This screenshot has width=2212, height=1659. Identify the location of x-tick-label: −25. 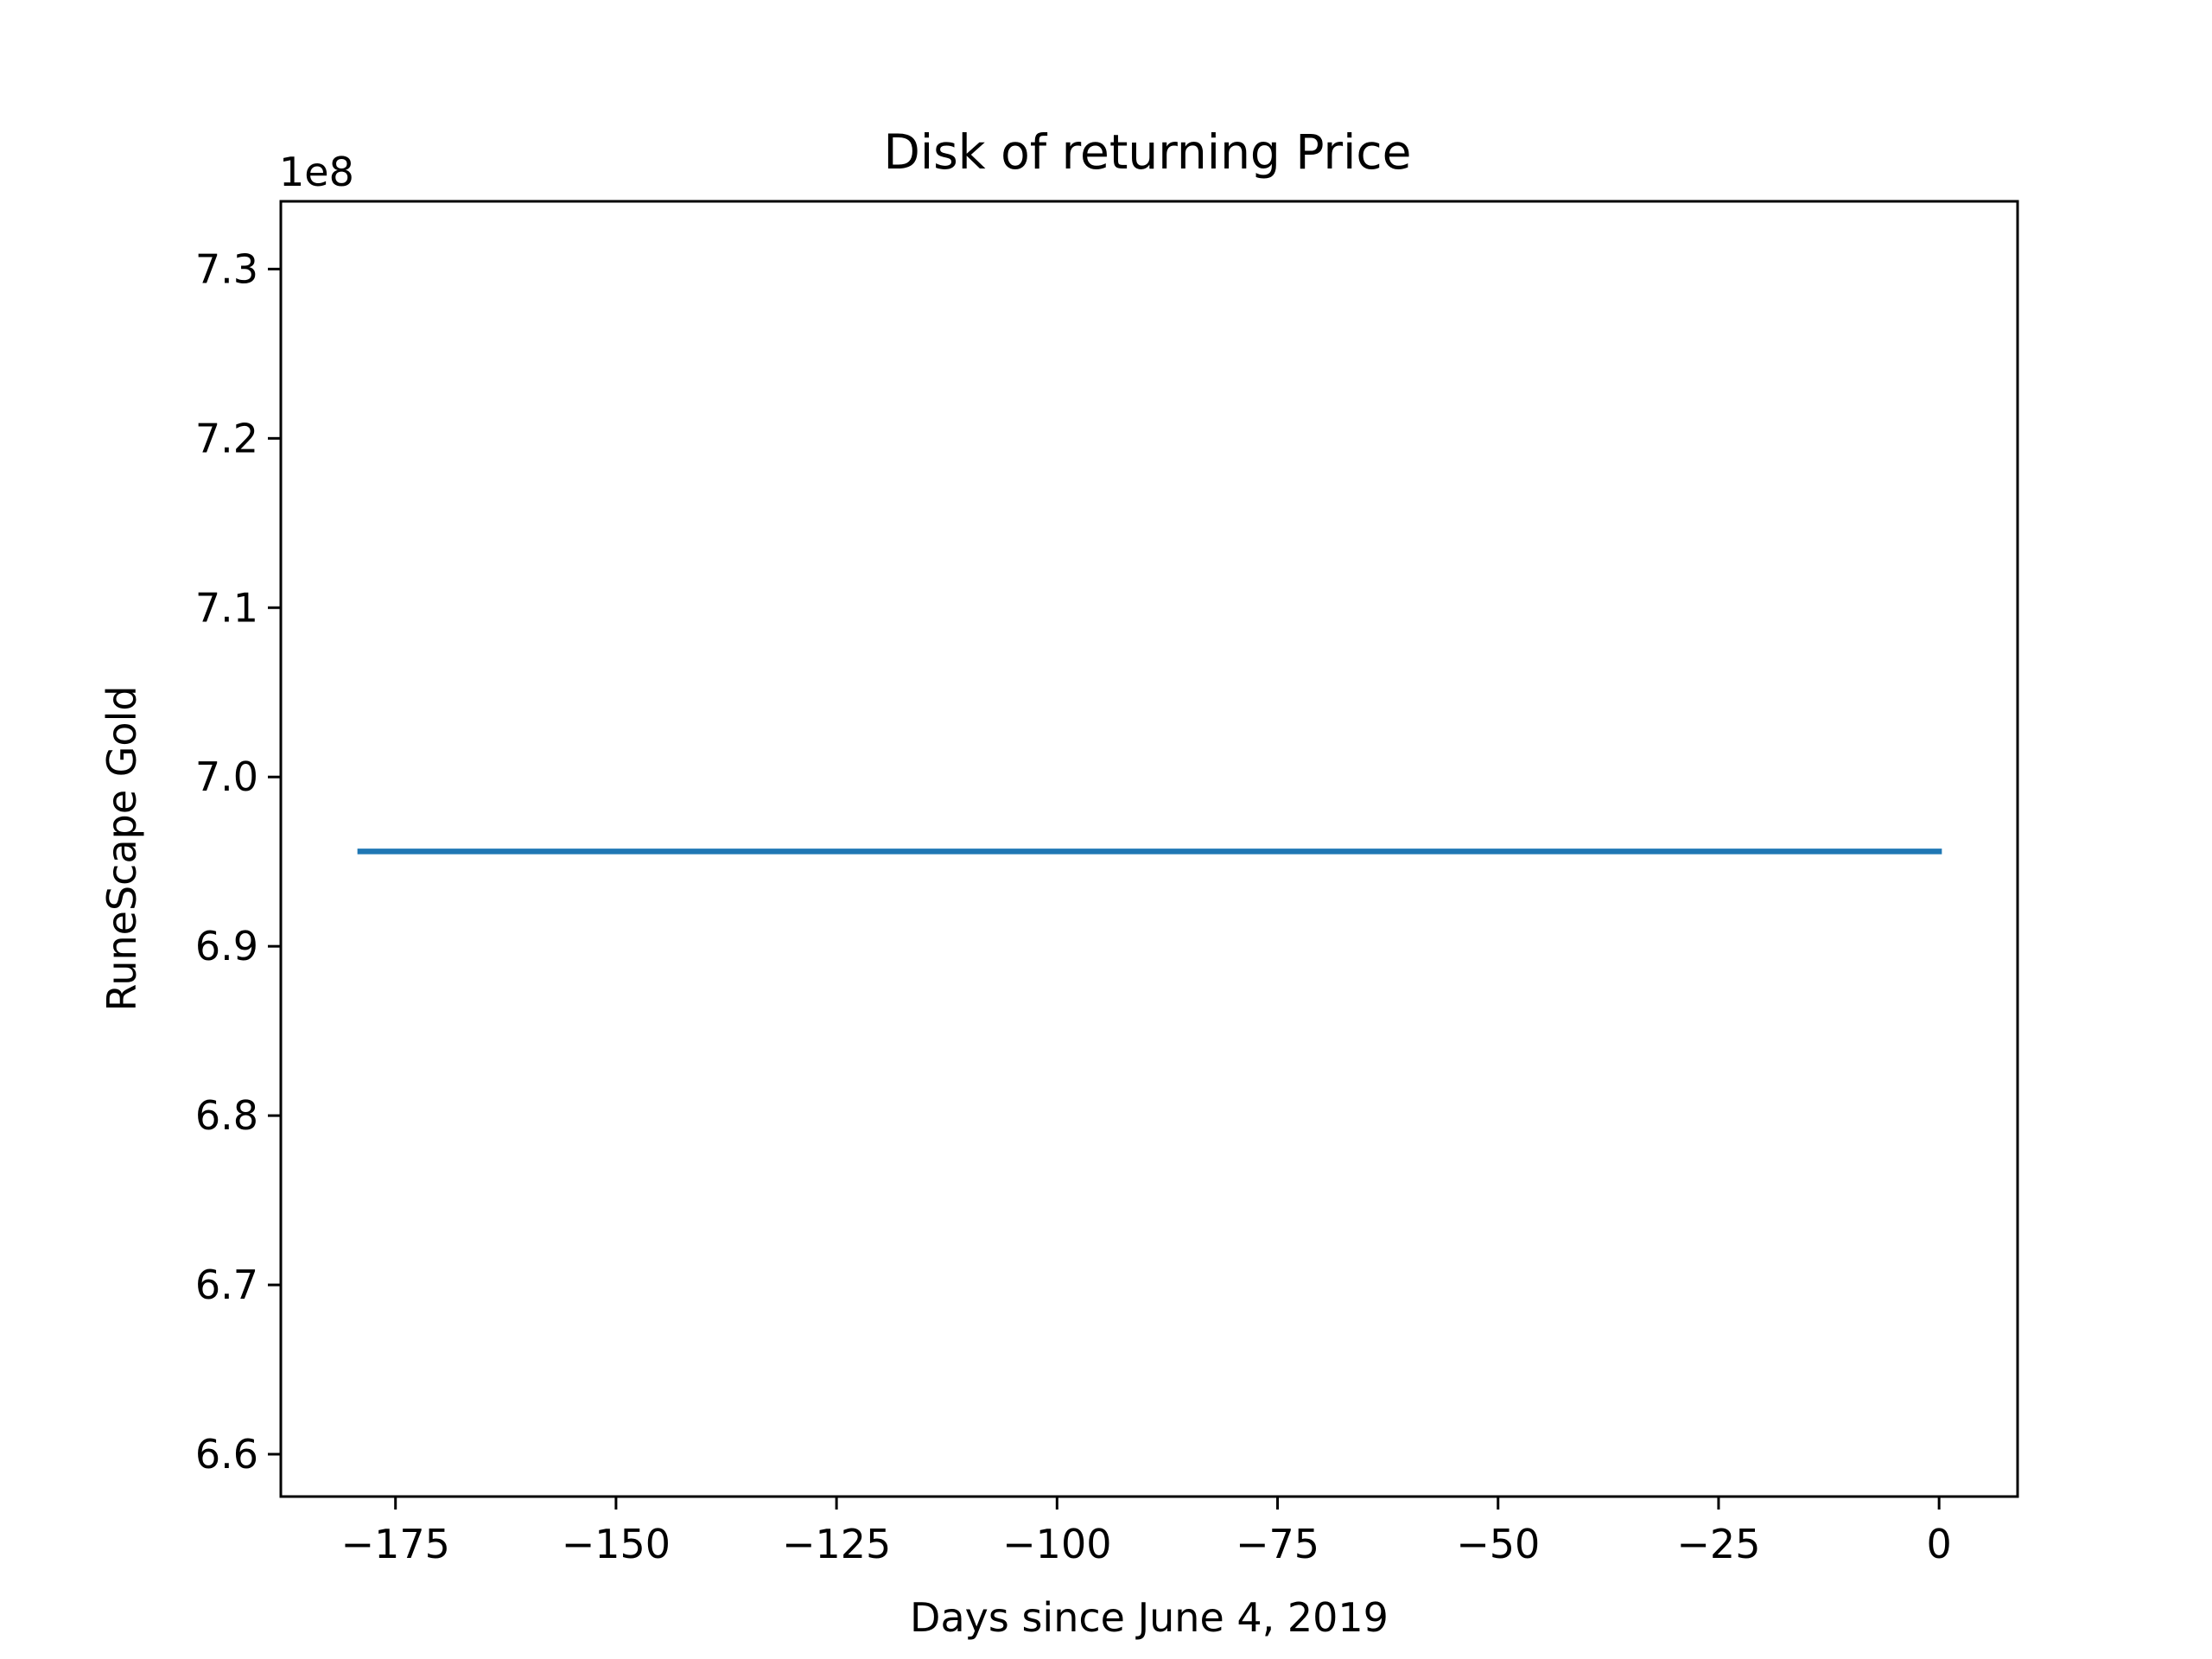
(1718, 1544).